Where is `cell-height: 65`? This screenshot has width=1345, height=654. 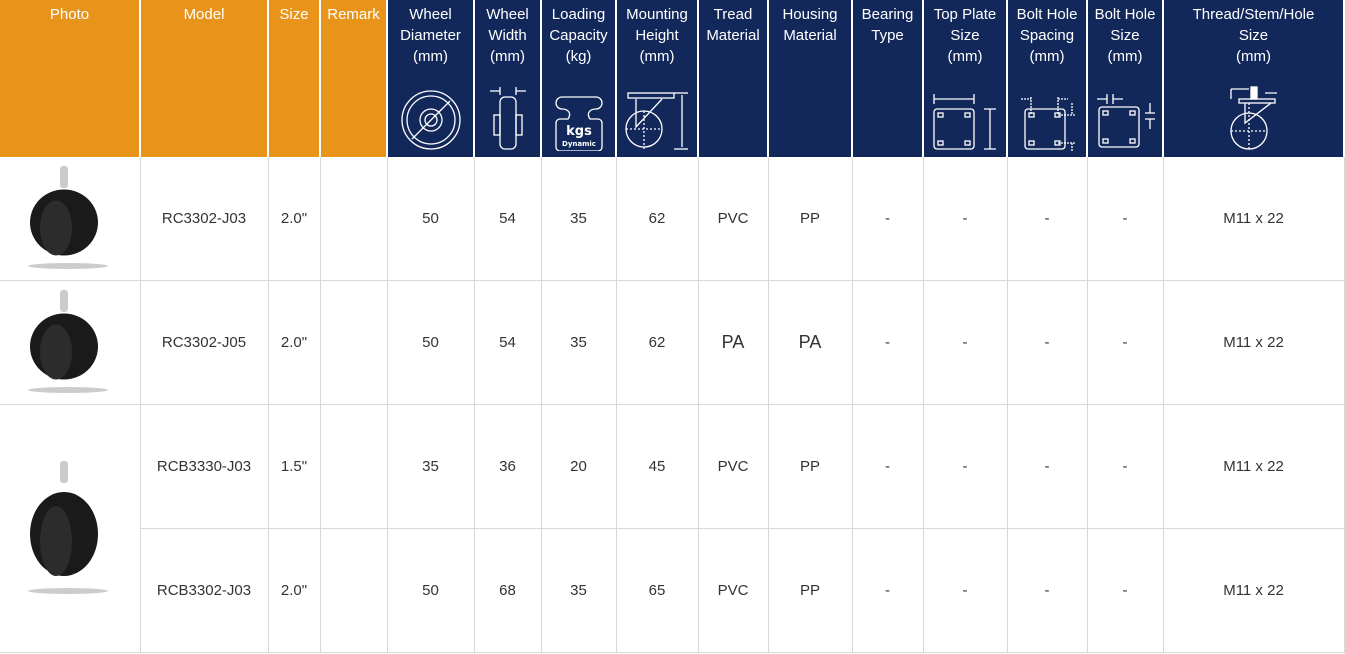
cell-height: 65 is located at coordinates (657, 590).